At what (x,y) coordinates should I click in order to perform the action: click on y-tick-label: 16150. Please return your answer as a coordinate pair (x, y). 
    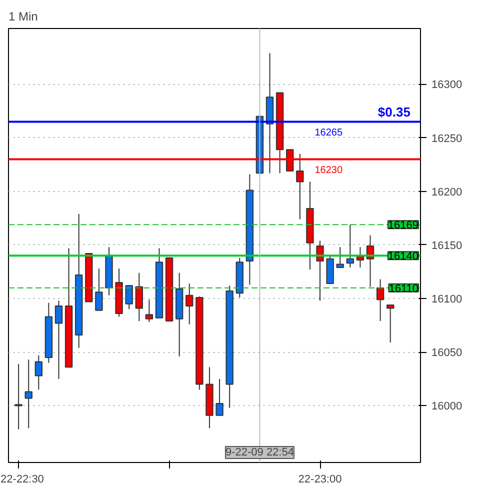
    Looking at the image, I should click on (447, 246).